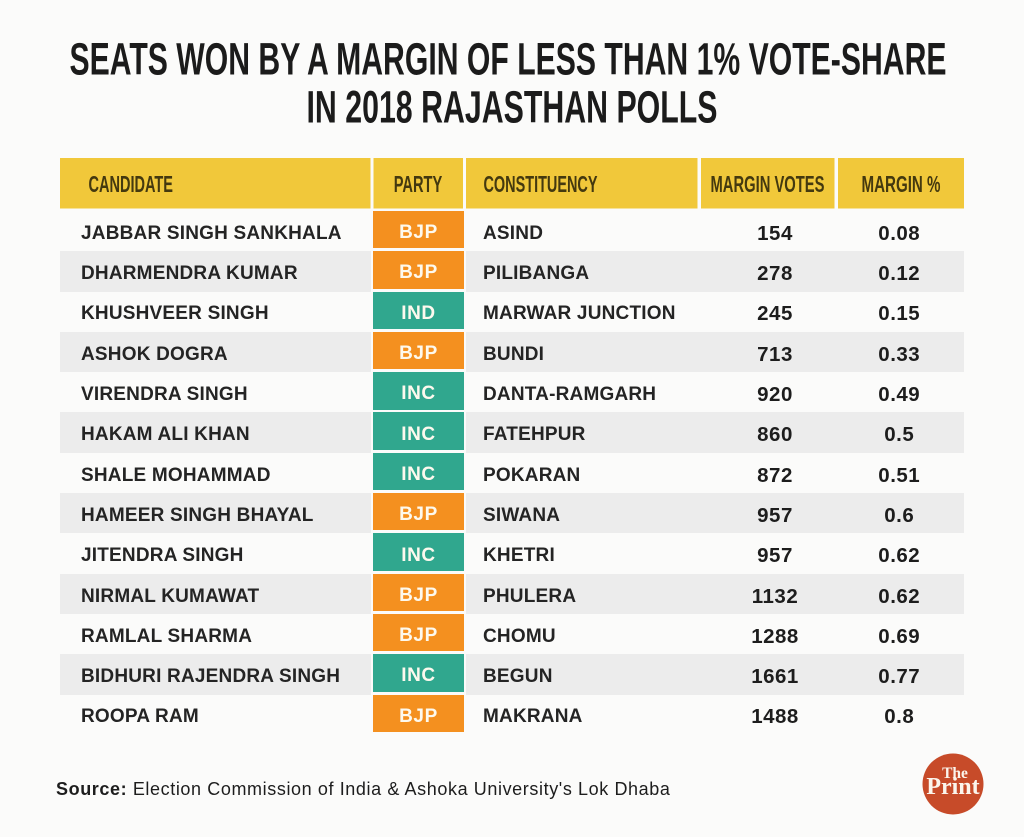 Image resolution: width=1024 pixels, height=837 pixels. What do you see at coordinates (131, 184) in the screenshot?
I see `svg-text: CANDIDATE` at bounding box center [131, 184].